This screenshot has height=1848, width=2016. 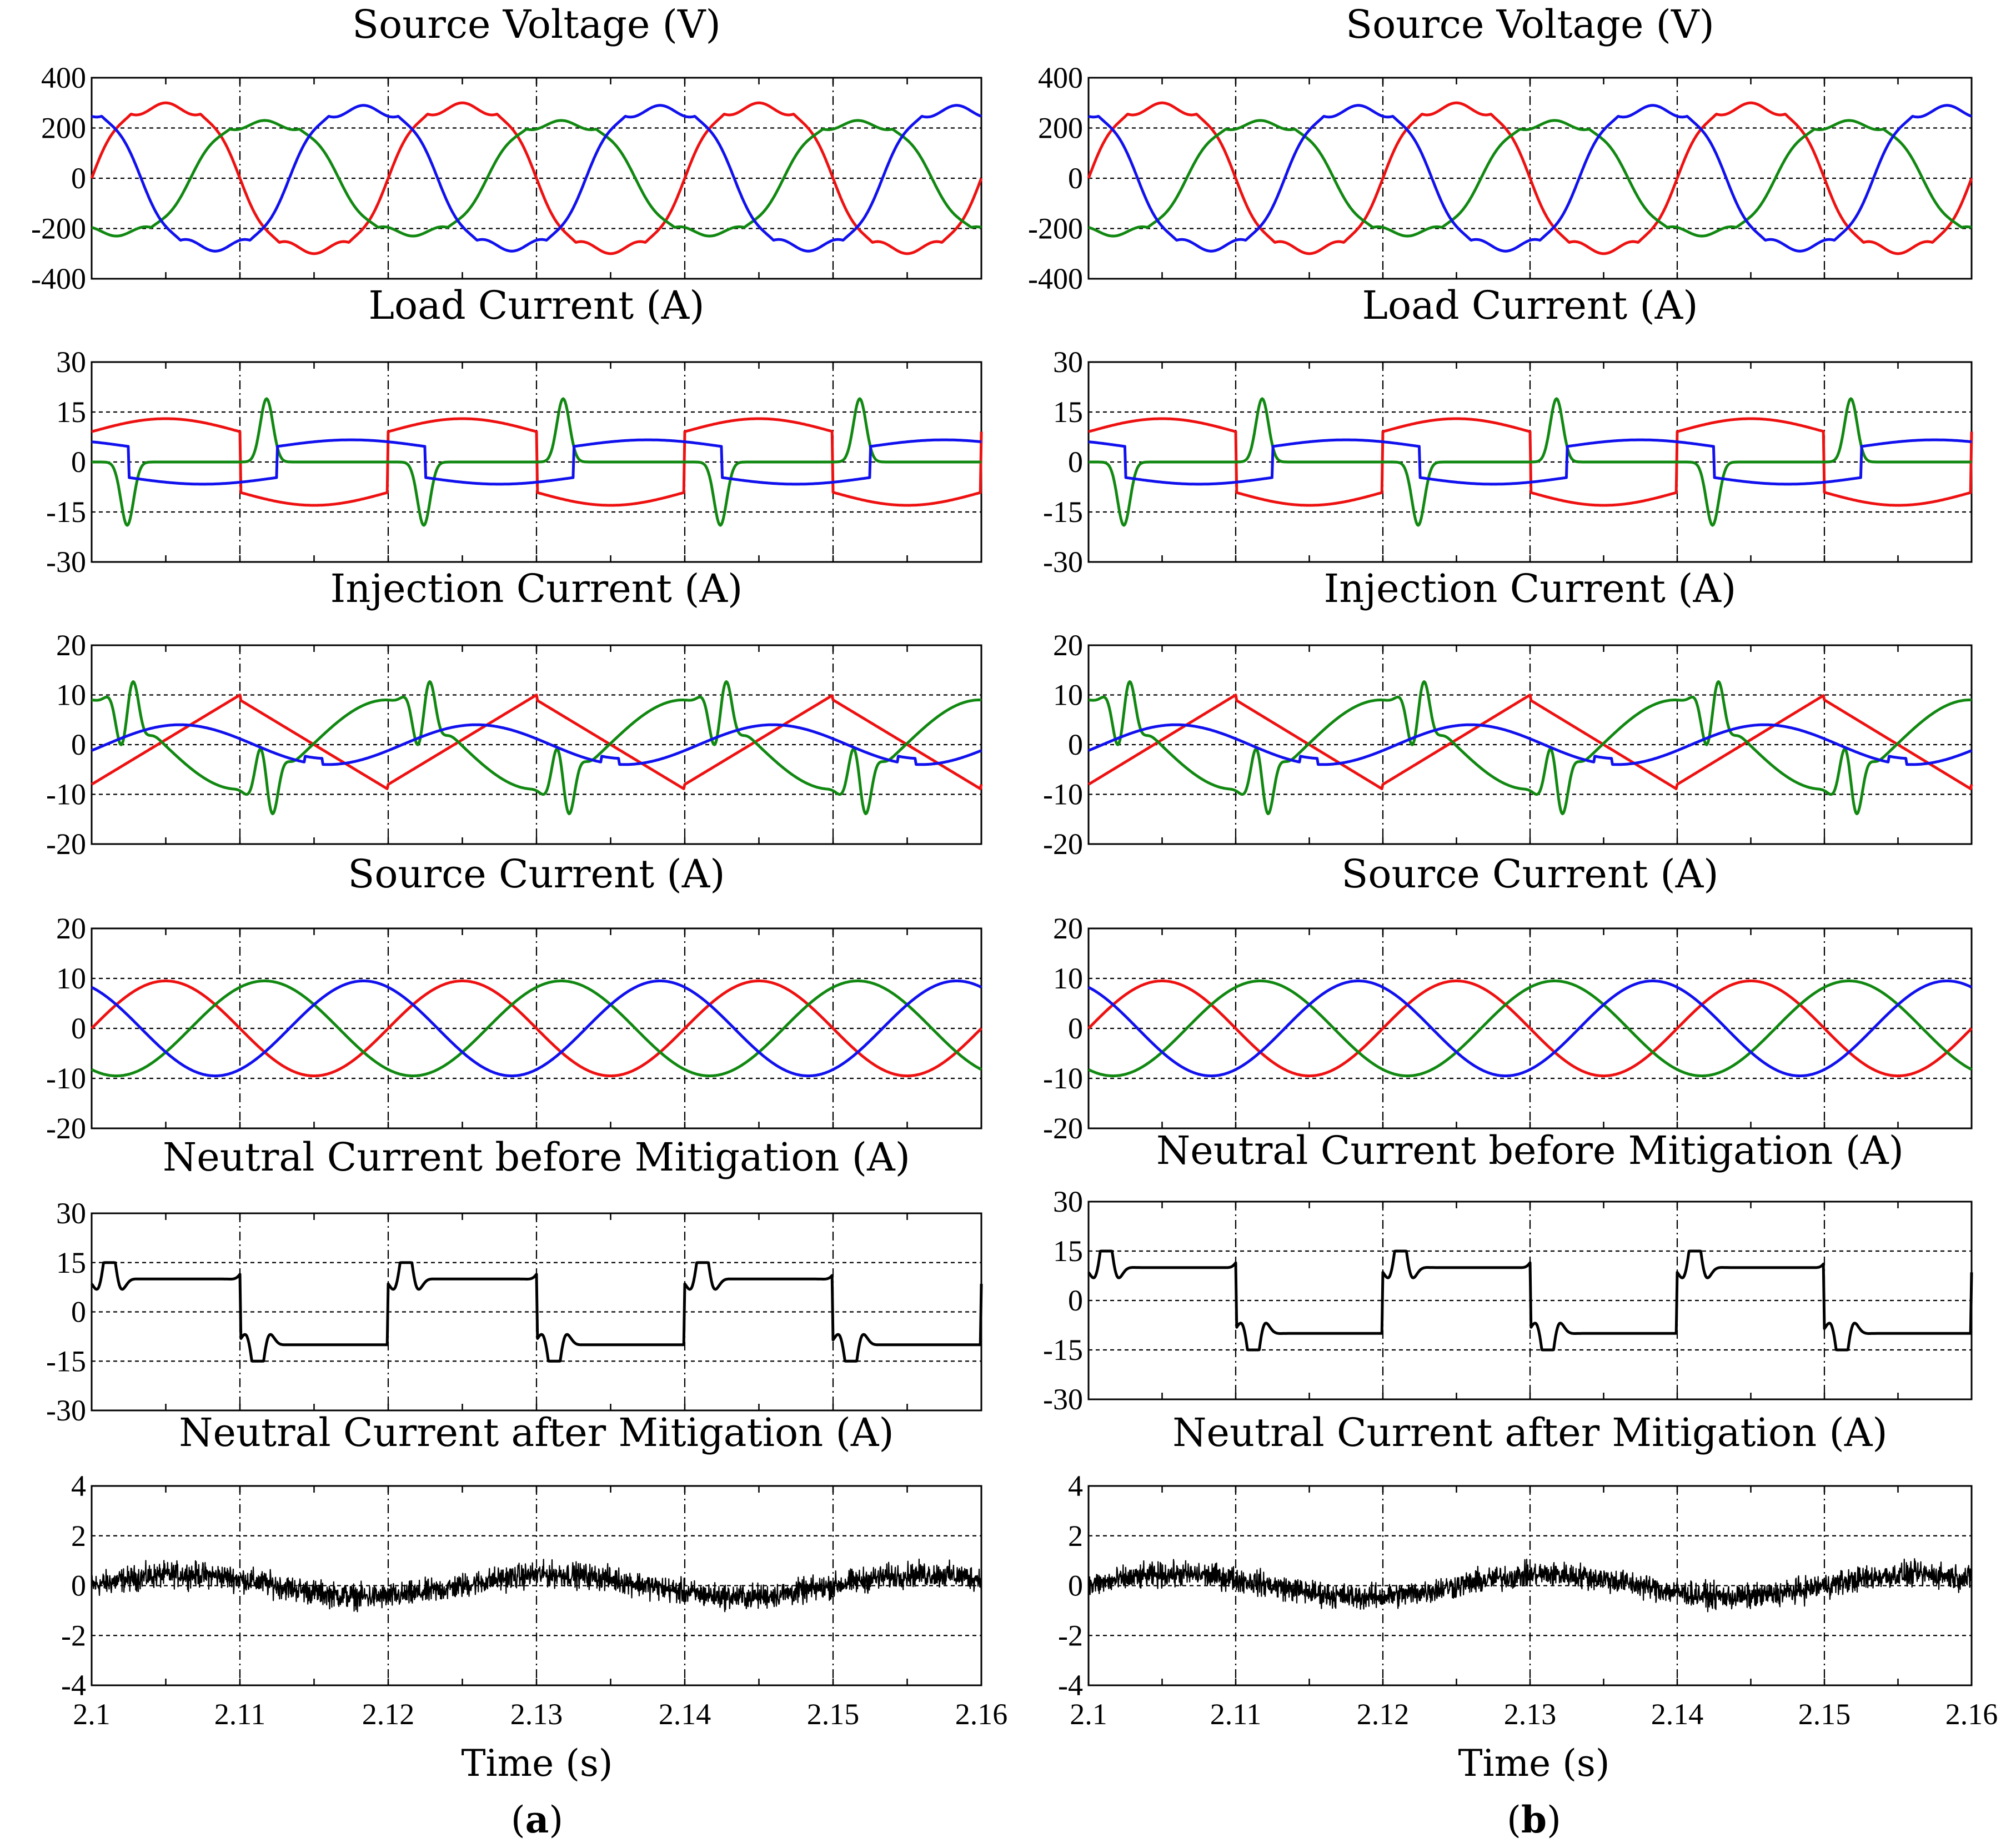 I want to click on caption-a-close: ), so click(x=556, y=1820).